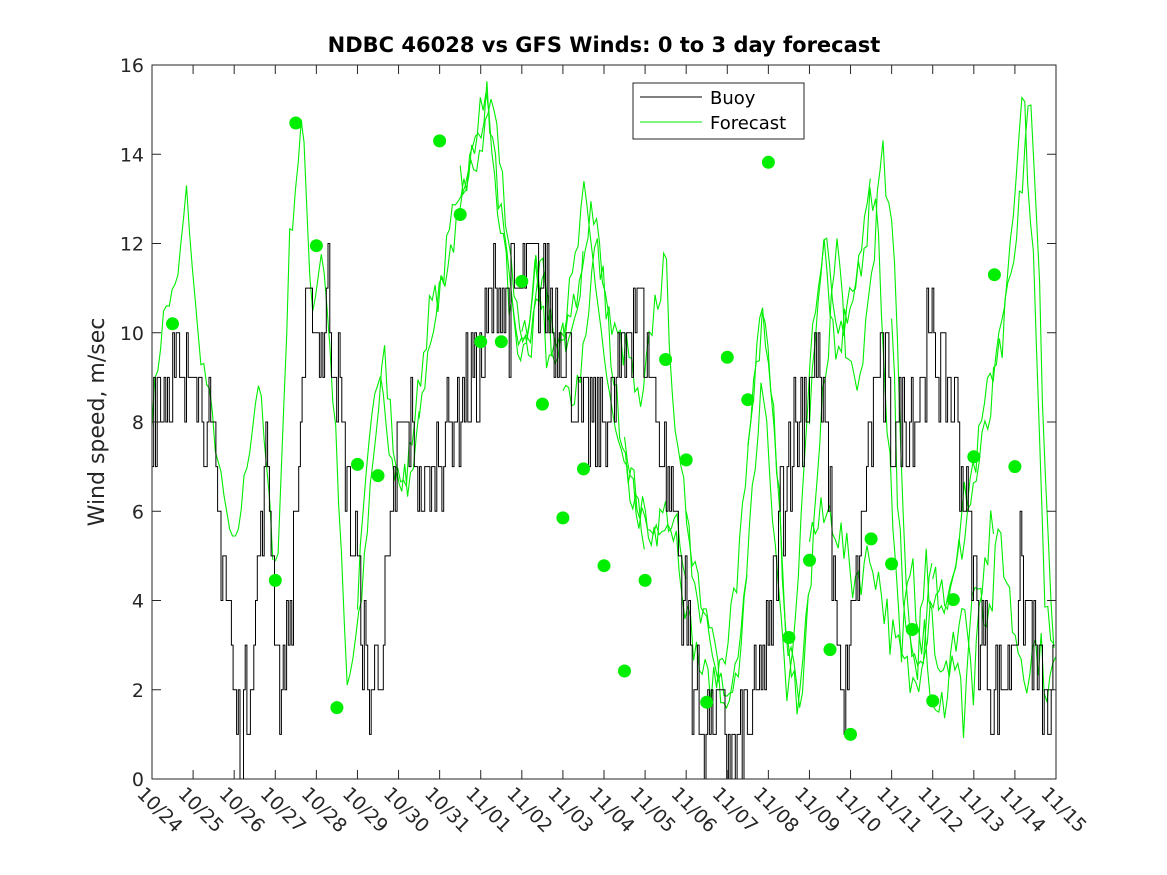  What do you see at coordinates (132, 245) in the screenshot?
I see `y-tick-label: 12` at bounding box center [132, 245].